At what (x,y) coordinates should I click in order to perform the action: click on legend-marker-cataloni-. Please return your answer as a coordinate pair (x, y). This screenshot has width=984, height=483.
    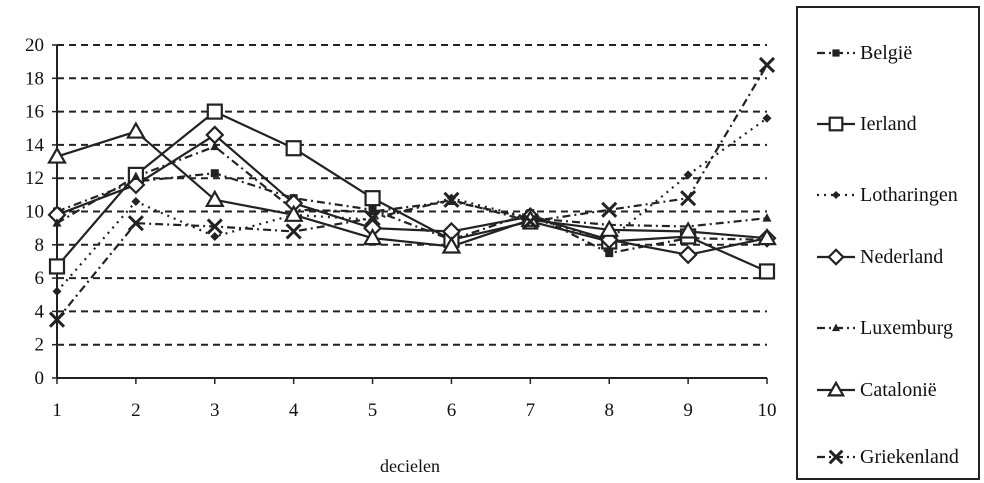
    Looking at the image, I should click on (836, 388).